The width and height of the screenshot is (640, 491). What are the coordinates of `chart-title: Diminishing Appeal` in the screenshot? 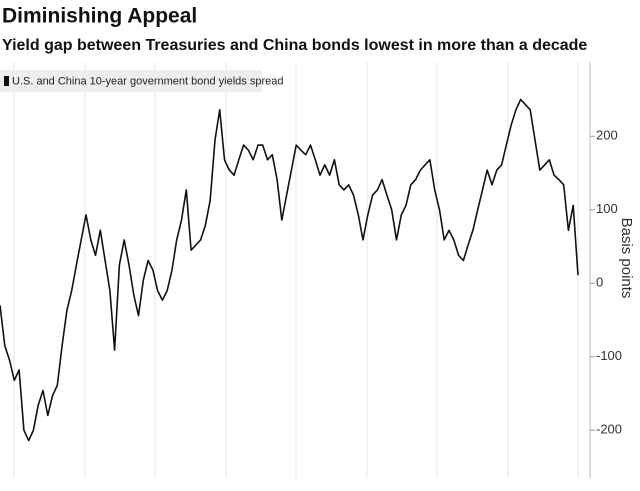 It's located at (99, 16).